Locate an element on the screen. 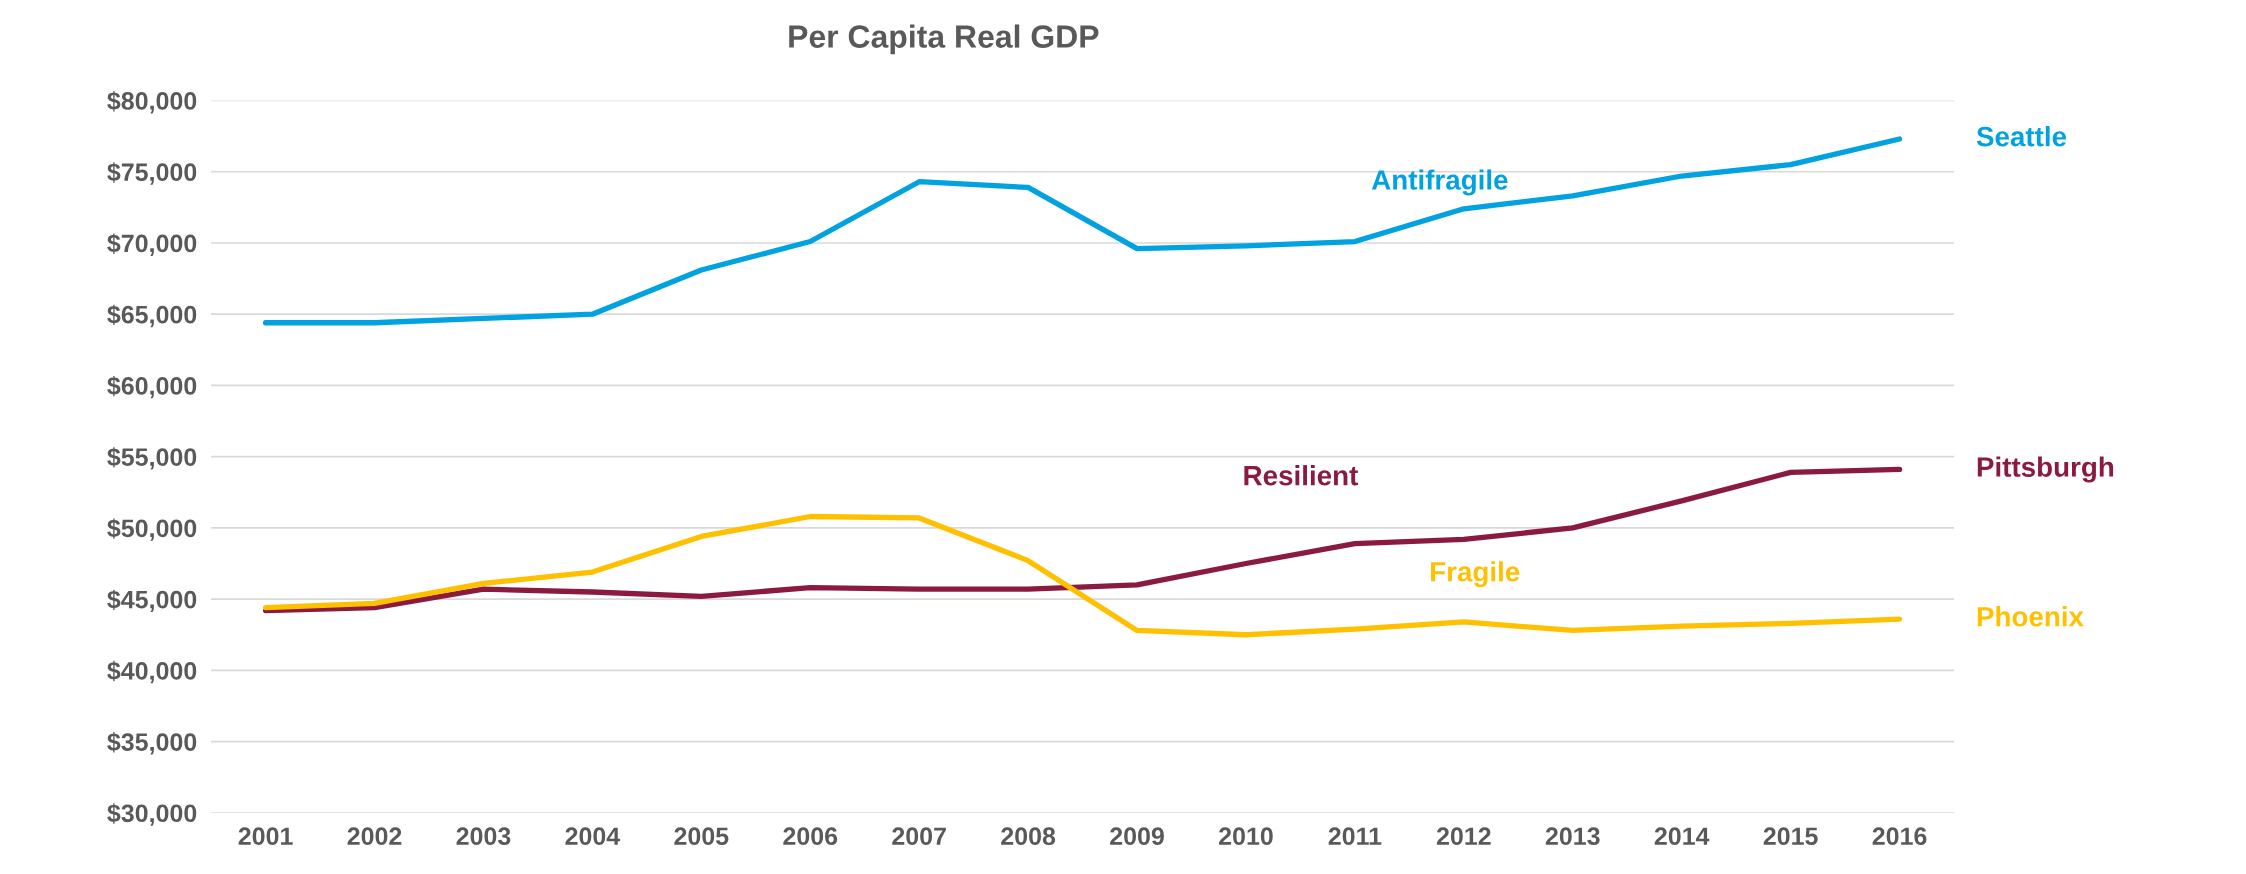  y-tick-label: $70,000 is located at coordinates (152, 244).